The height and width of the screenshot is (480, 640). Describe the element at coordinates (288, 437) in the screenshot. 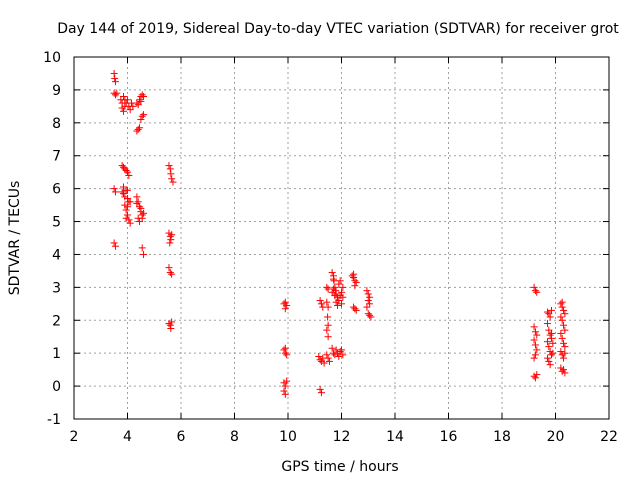

I see `x-tick-label: 10` at that location.